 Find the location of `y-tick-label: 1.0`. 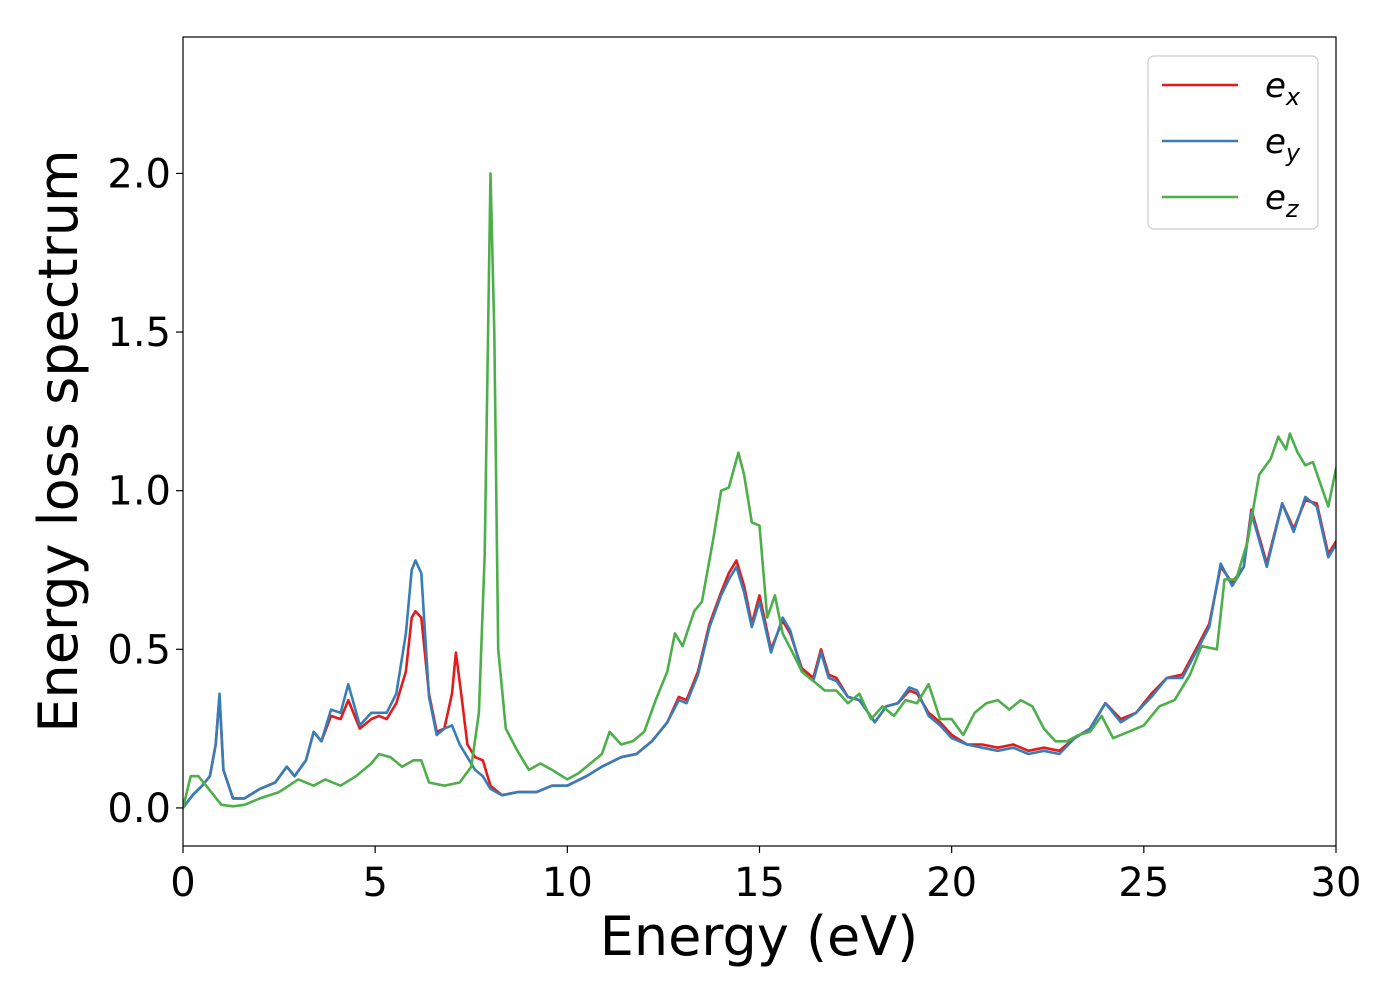

y-tick-label: 1.0 is located at coordinates (139, 492).